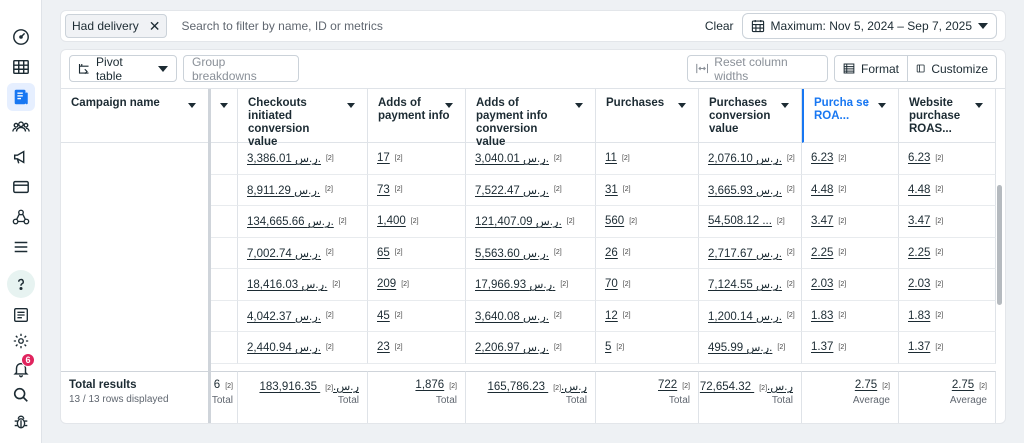 The height and width of the screenshot is (443, 1024). Describe the element at coordinates (443, 26) in the screenshot. I see `search-input` at that location.